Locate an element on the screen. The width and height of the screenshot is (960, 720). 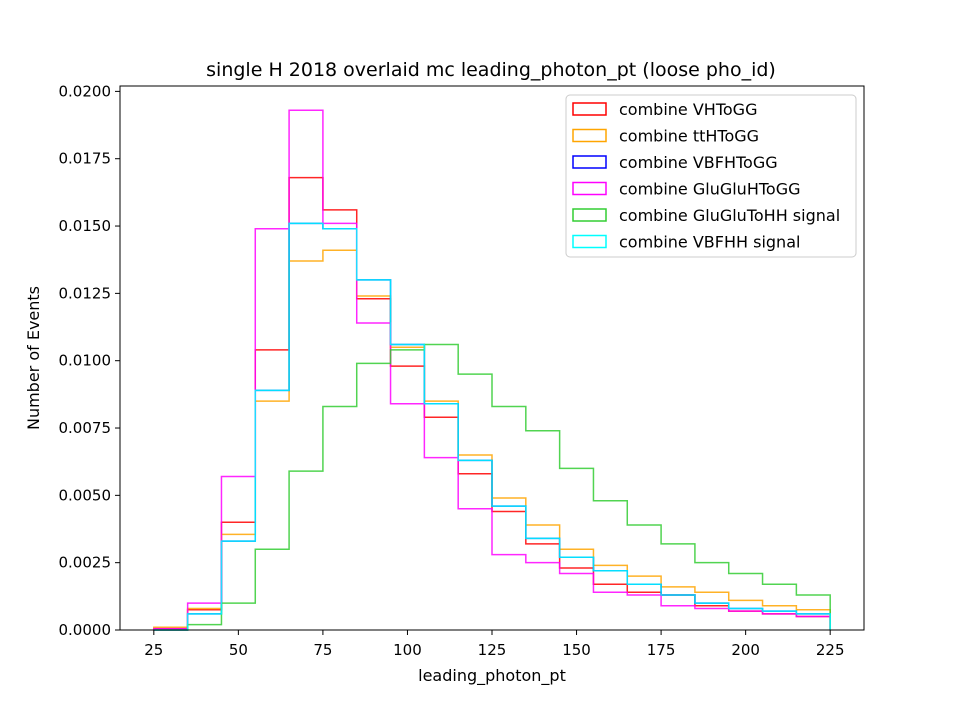
x-tick-label: 225 is located at coordinates (830, 650).